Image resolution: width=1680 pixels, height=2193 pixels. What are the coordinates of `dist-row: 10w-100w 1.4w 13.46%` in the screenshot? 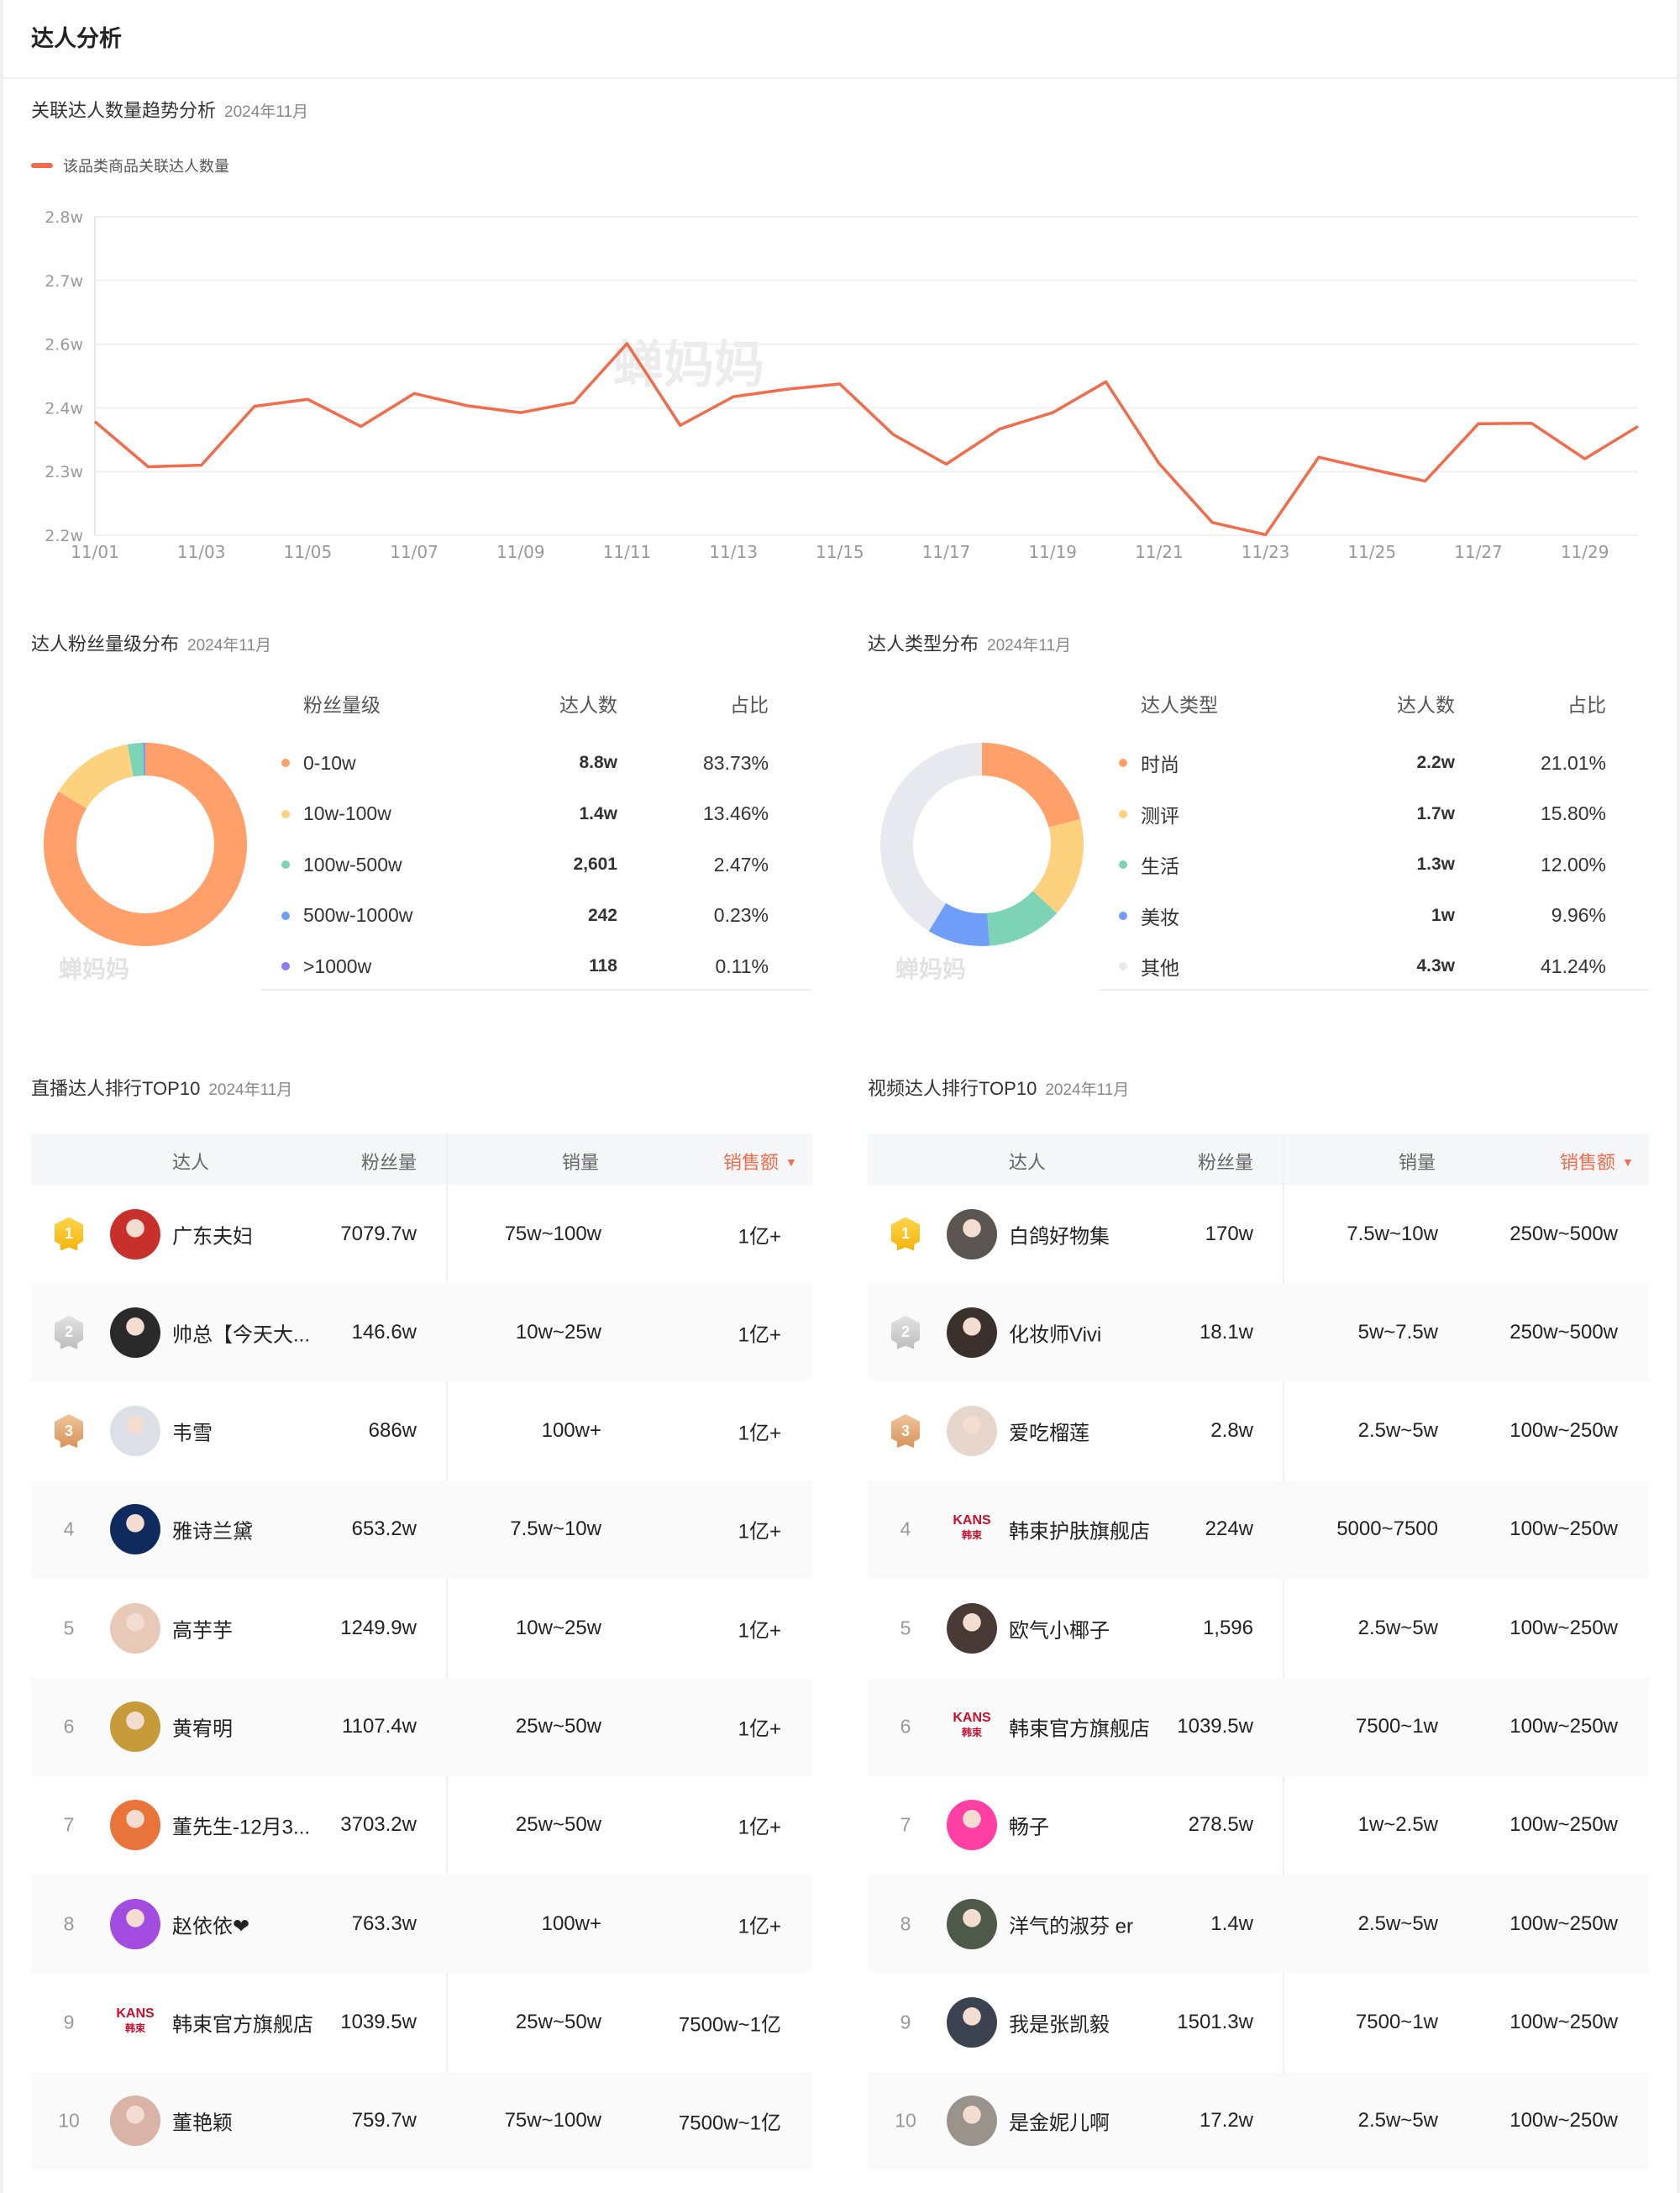 It's located at (536, 814).